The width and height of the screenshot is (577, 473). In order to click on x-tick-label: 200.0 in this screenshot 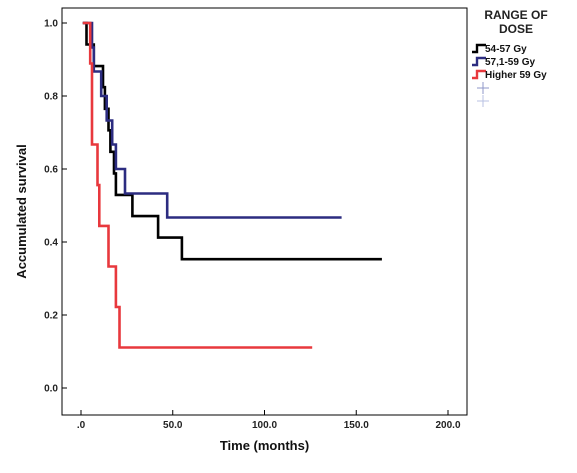, I will do `click(447, 425)`.